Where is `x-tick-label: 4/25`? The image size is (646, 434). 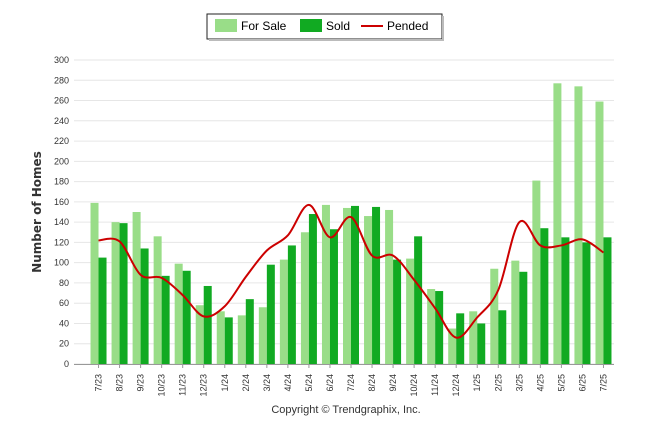 x-tick-label: 4/25 is located at coordinates (540, 383).